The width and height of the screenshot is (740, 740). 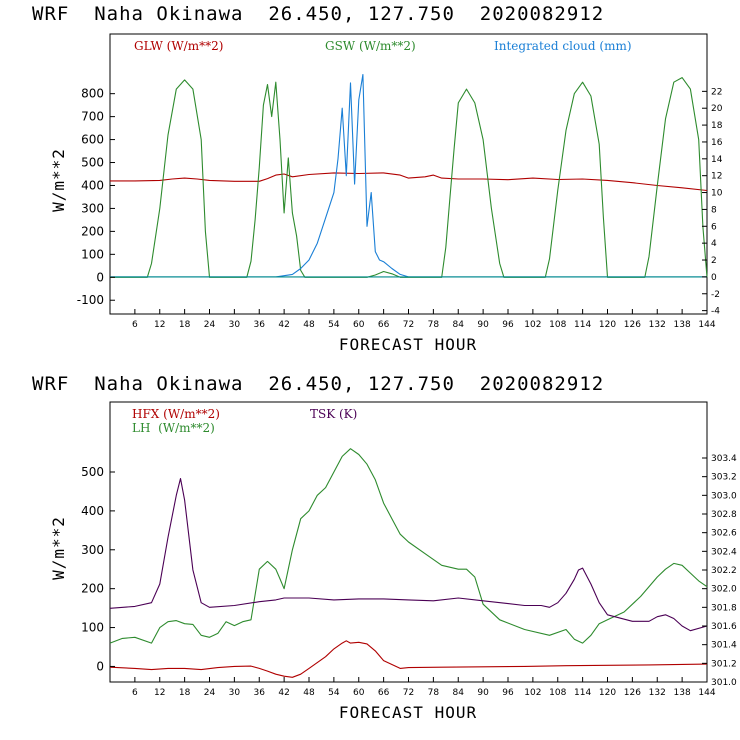 I want to click on top-y-tick-label: 100, so click(x=92, y=254).